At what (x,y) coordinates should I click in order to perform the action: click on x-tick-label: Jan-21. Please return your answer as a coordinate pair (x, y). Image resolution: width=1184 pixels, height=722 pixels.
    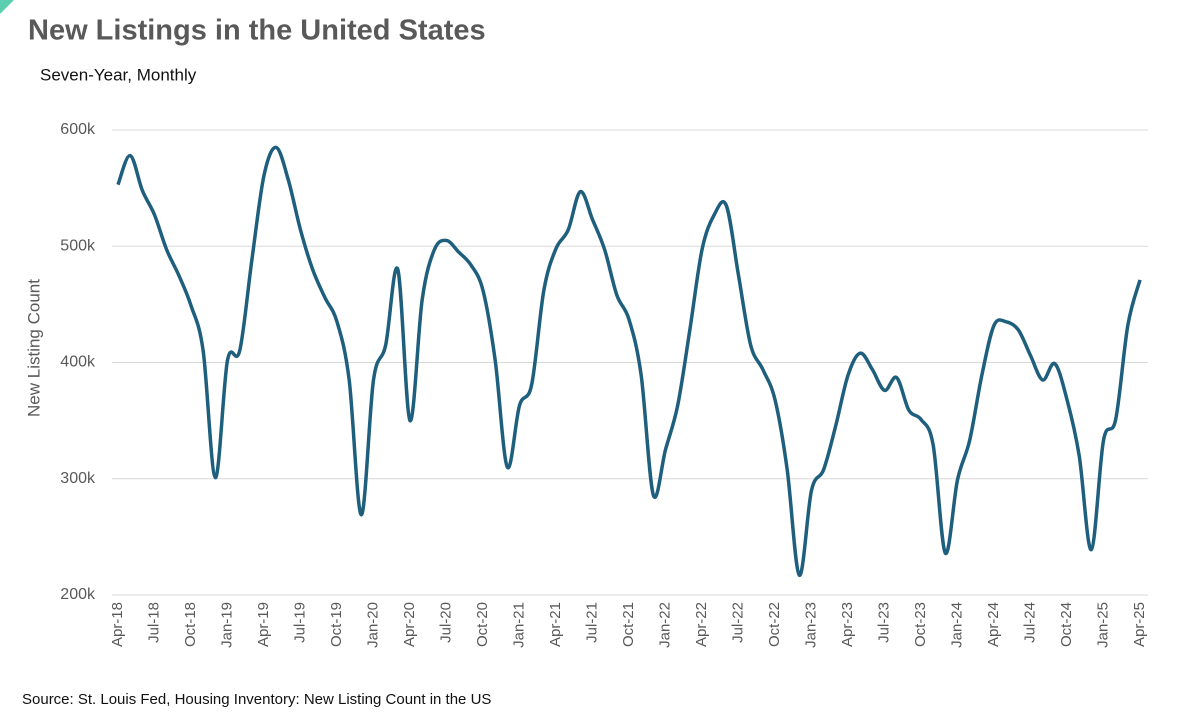
    Looking at the image, I should click on (518, 625).